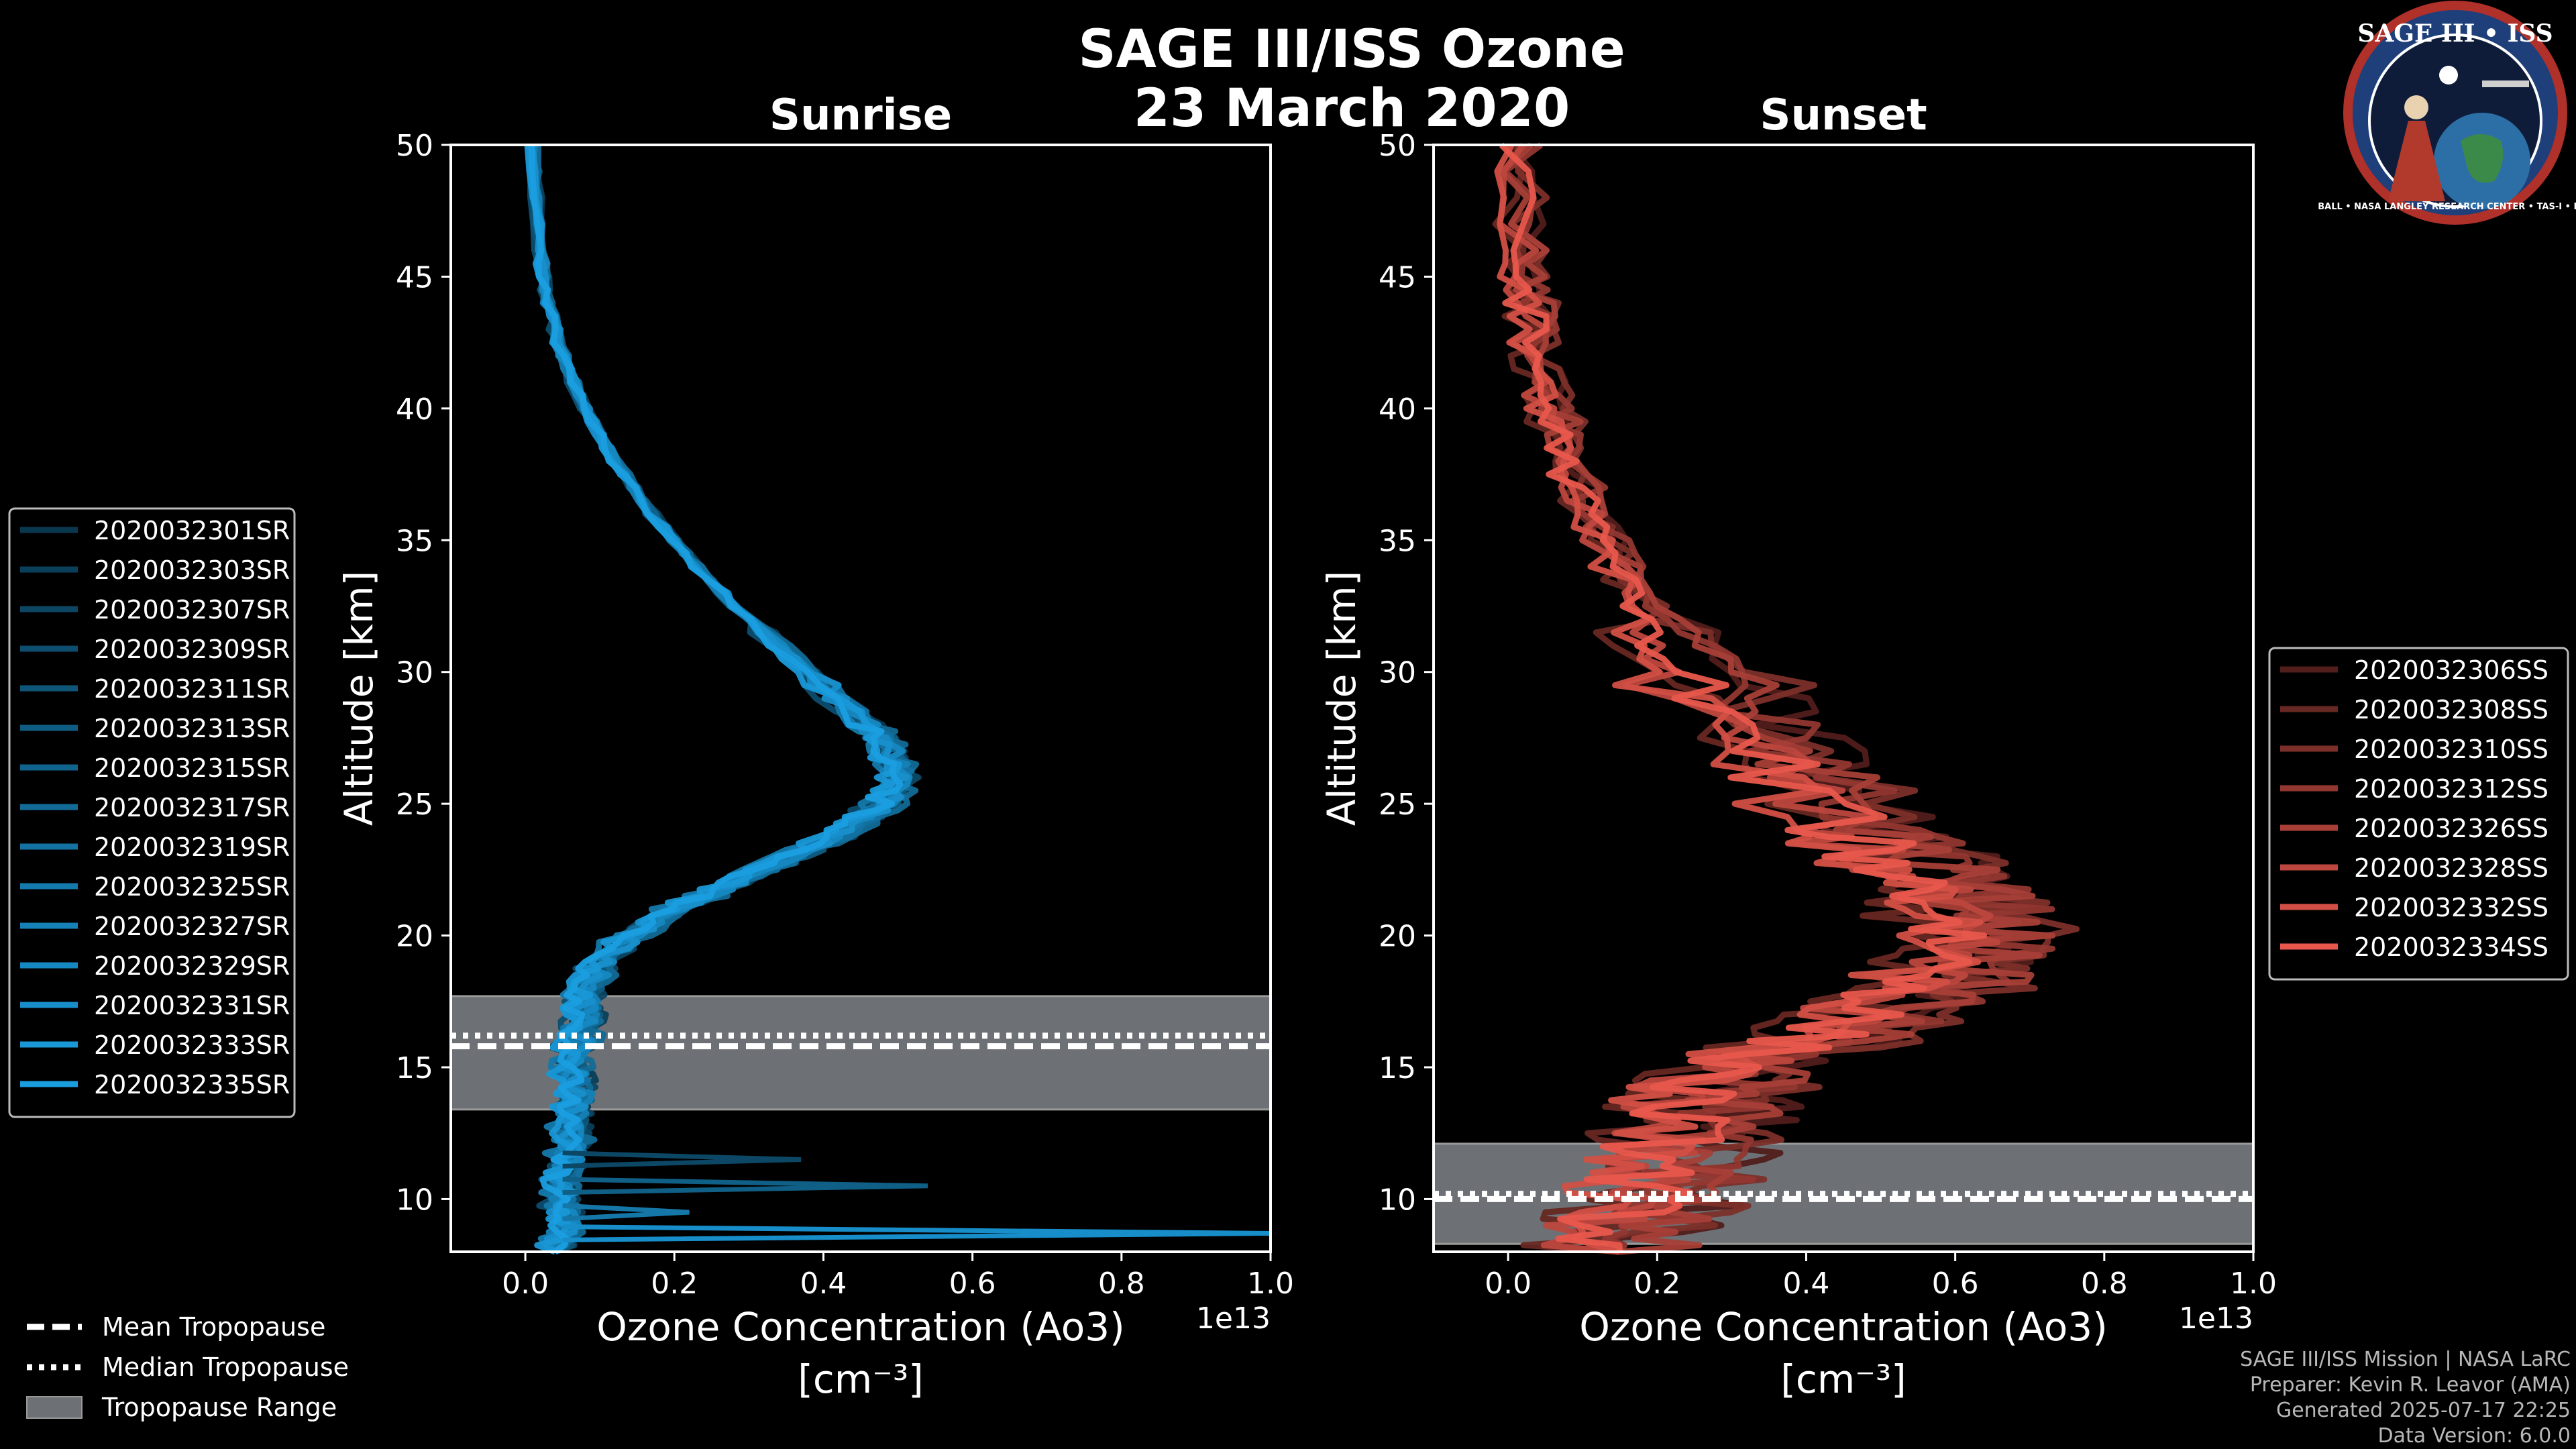 Image resolution: width=2576 pixels, height=1449 pixels. What do you see at coordinates (192, 1005) in the screenshot?
I see `legend-label-2020032331SR: 2020032331SR` at bounding box center [192, 1005].